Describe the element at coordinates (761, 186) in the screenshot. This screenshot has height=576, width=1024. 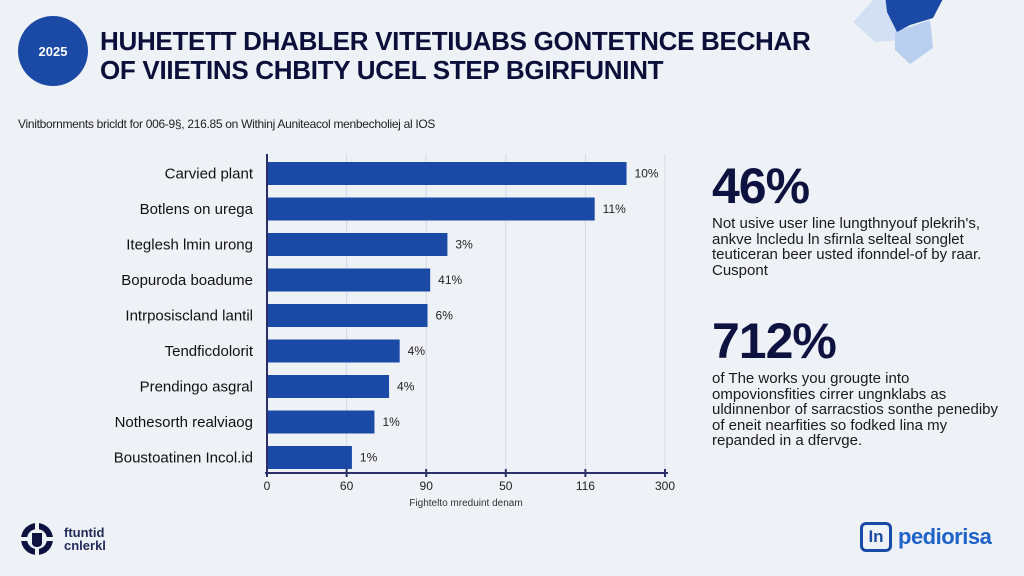
I see `stat-value-1: 46%` at that location.